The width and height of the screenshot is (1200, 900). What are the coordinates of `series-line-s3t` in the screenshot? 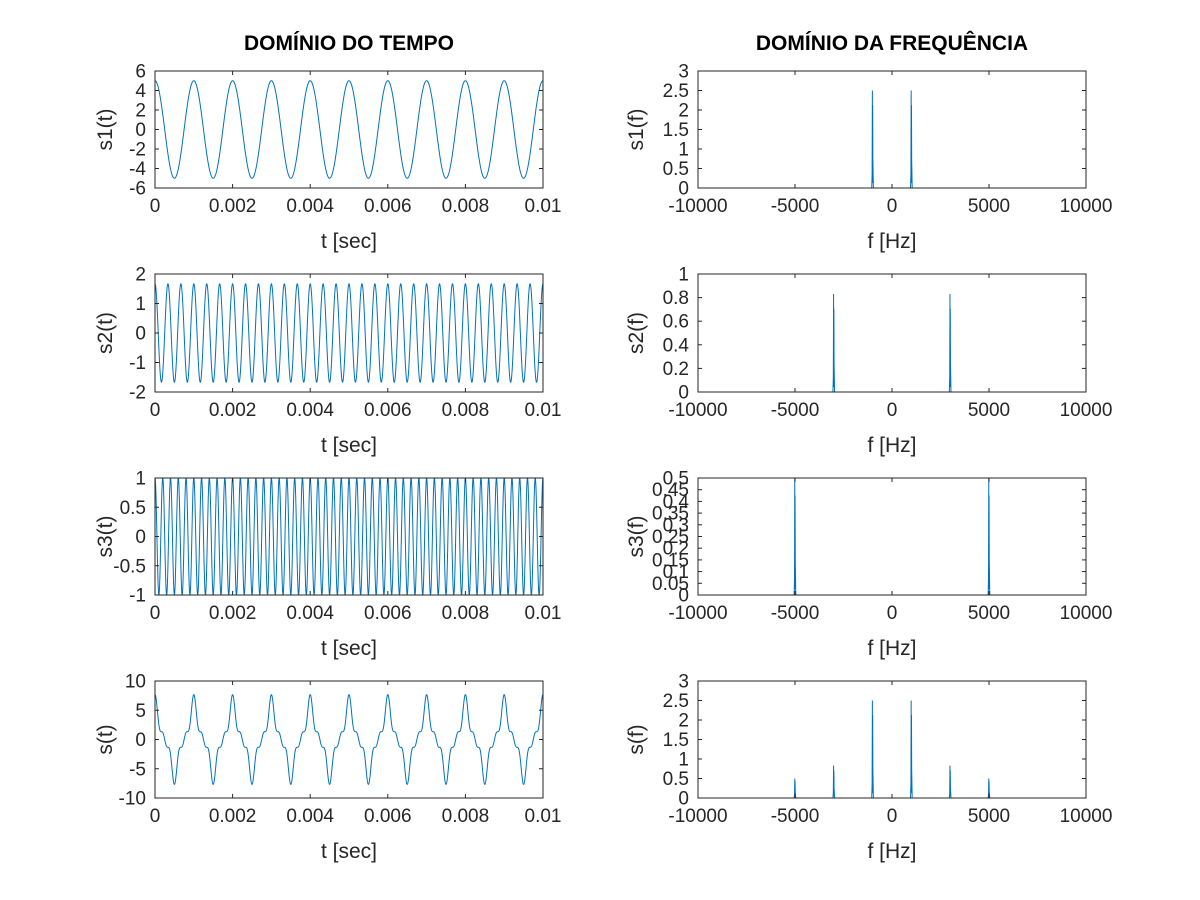 It's located at (349, 536).